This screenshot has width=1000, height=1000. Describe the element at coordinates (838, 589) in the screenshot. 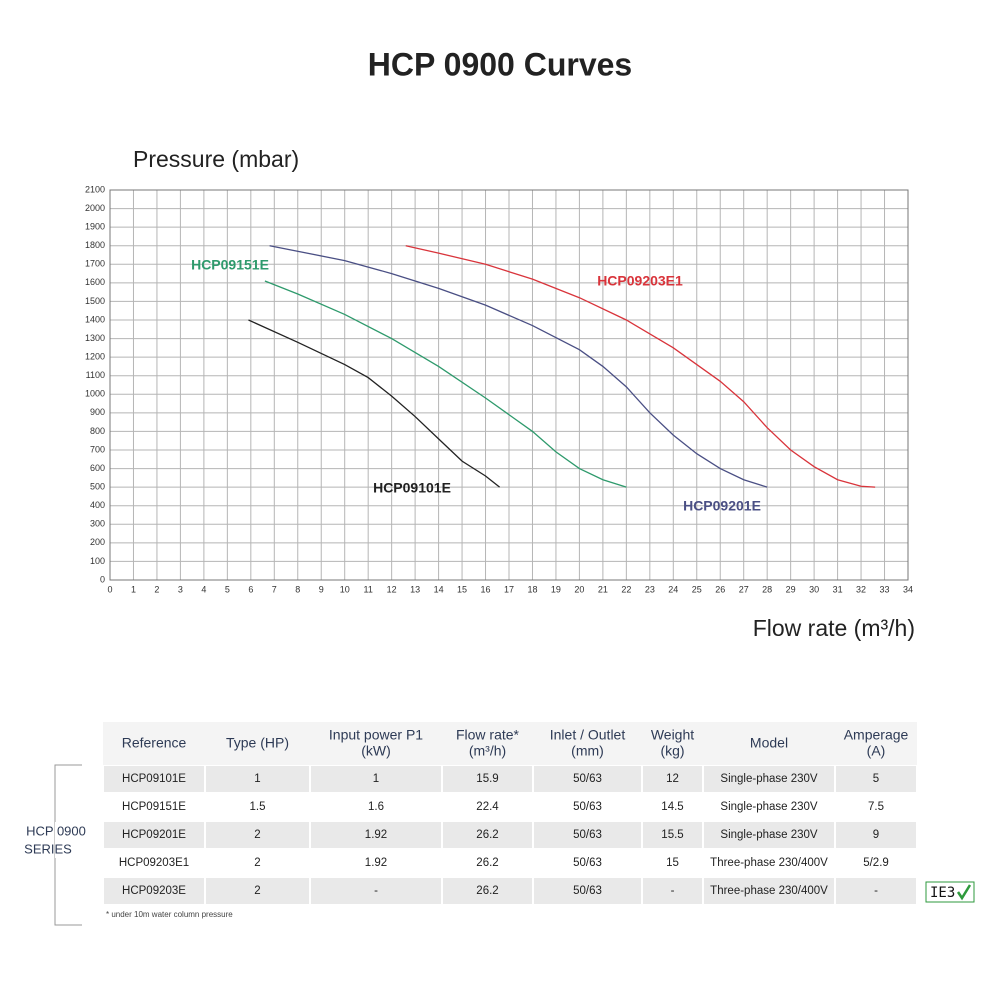

I see `x-tick-label: 31` at that location.